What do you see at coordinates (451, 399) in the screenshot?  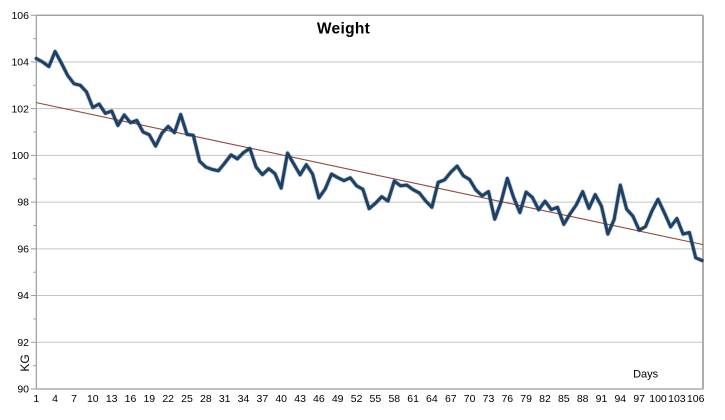 I see `svg-text: 67` at bounding box center [451, 399].